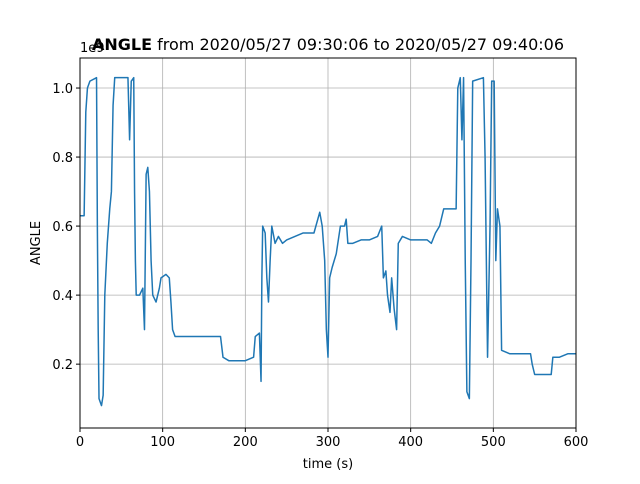 This screenshot has height=484, width=640. Describe the element at coordinates (328, 464) in the screenshot. I see `x-axis-label: time (s)` at that location.